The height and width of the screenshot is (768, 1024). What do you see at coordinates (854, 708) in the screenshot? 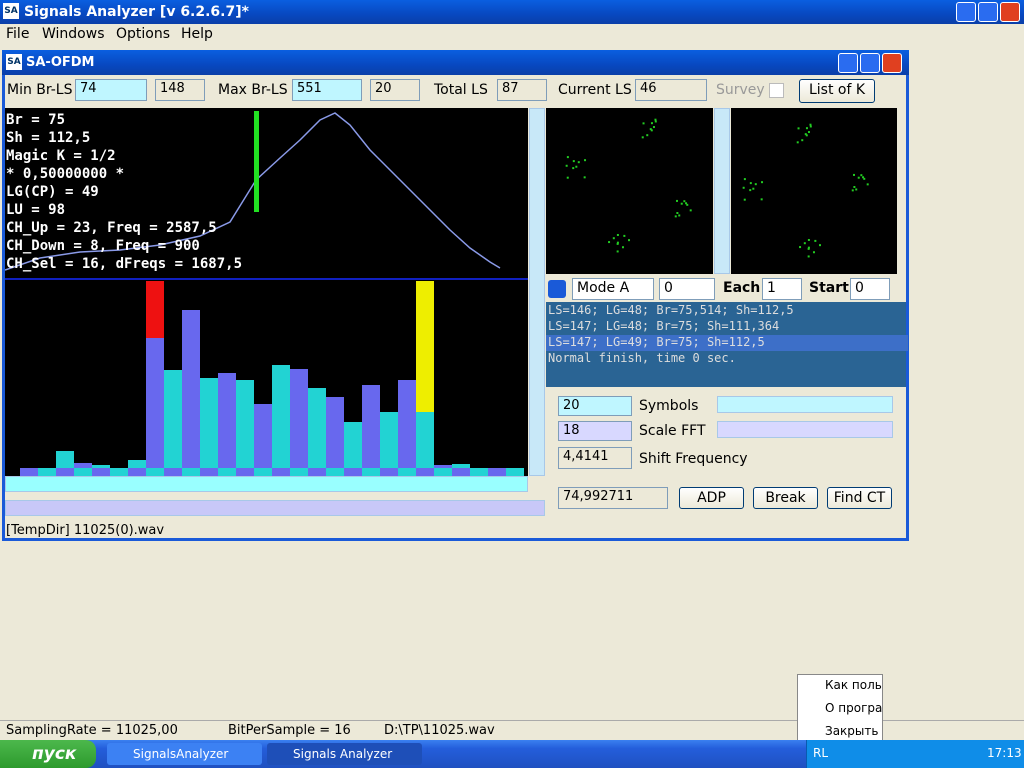
I see `menu-item: О програм` at bounding box center [854, 708].